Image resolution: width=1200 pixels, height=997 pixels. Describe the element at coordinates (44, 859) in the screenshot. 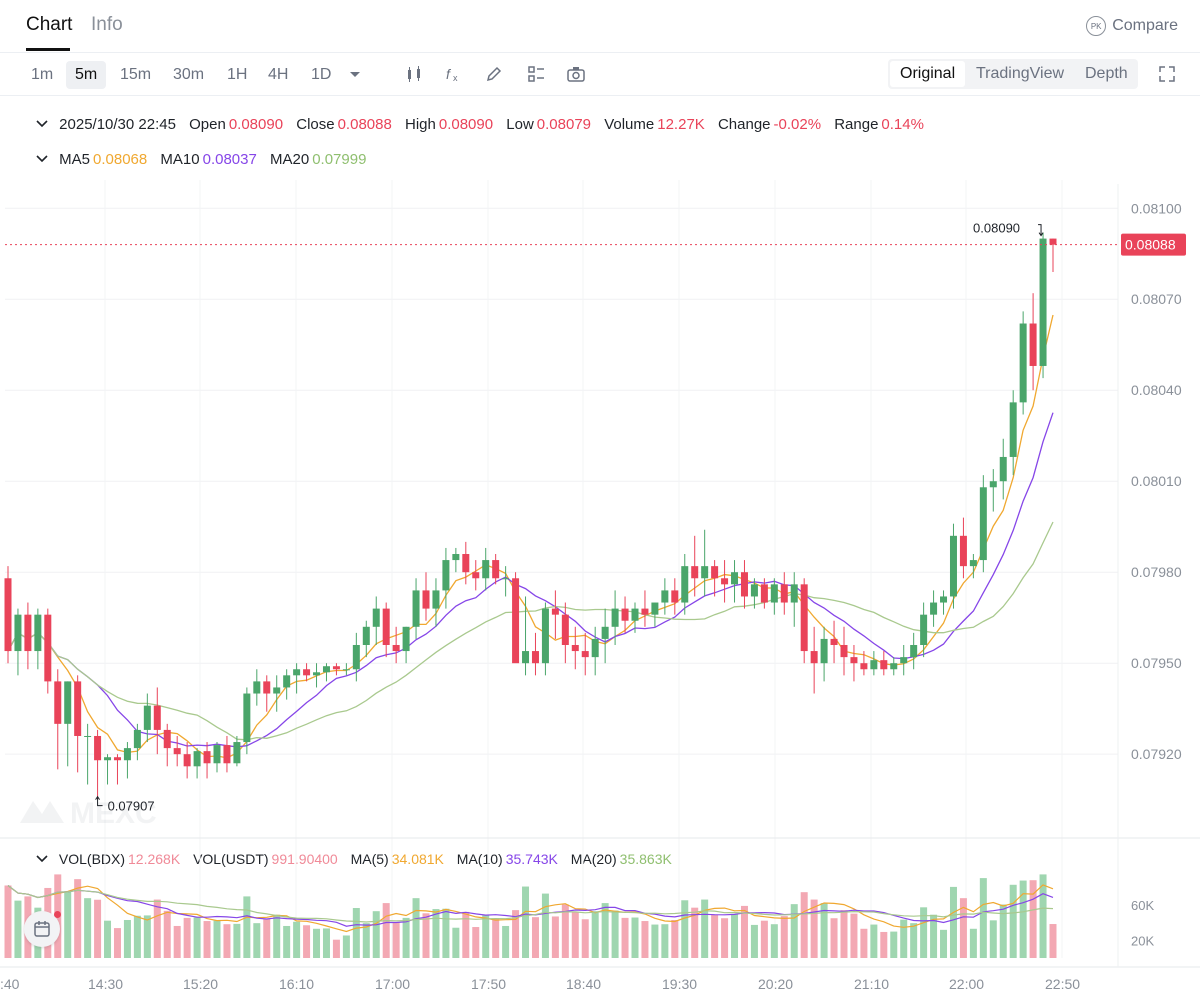

I see `vol-collapse-icon` at that location.